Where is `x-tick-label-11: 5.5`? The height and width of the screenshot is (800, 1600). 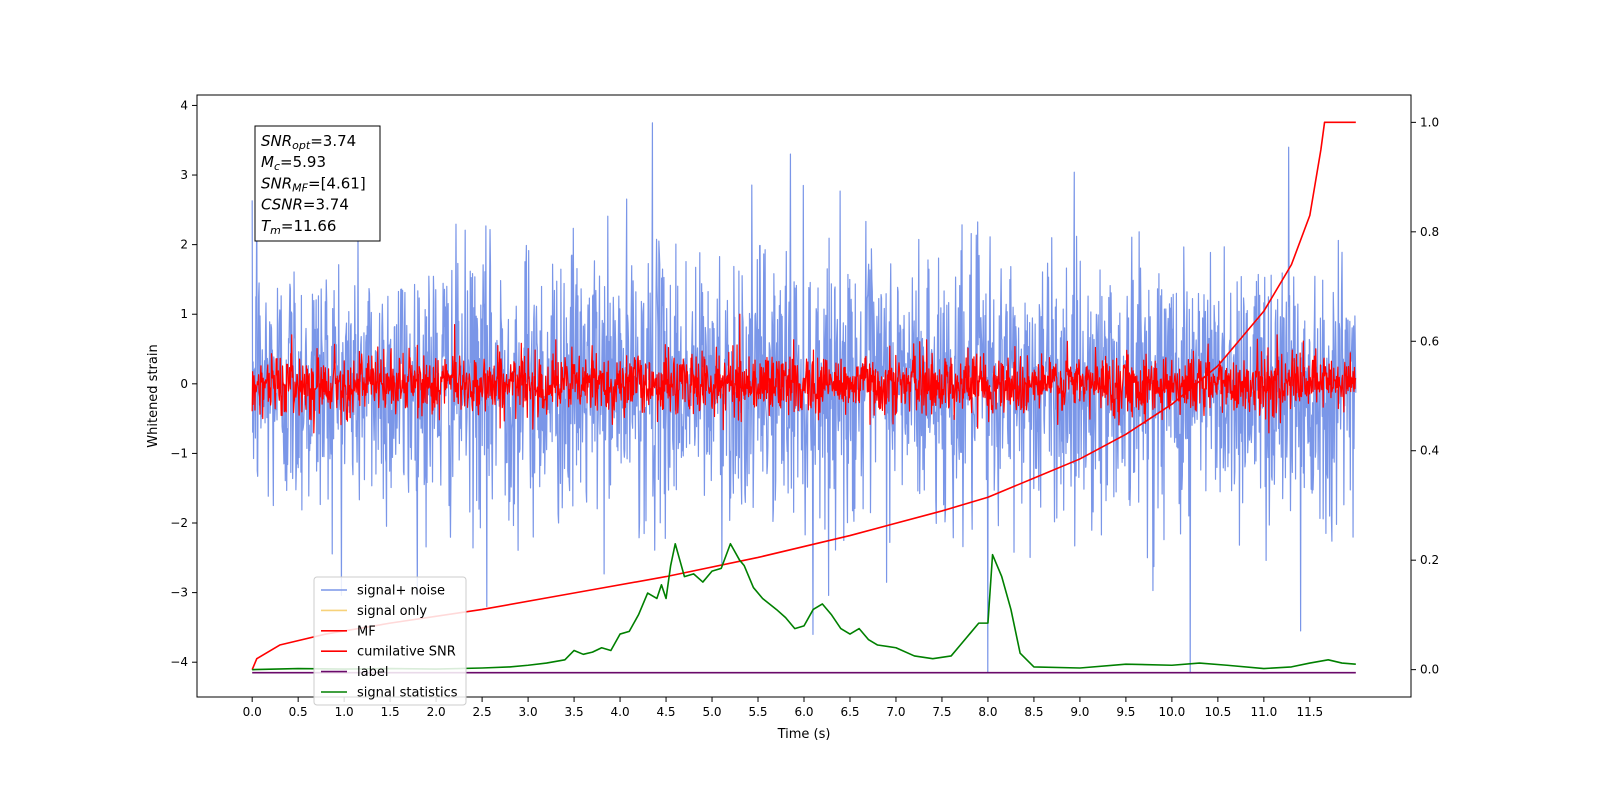 x-tick-label-11: 5.5 is located at coordinates (757, 712).